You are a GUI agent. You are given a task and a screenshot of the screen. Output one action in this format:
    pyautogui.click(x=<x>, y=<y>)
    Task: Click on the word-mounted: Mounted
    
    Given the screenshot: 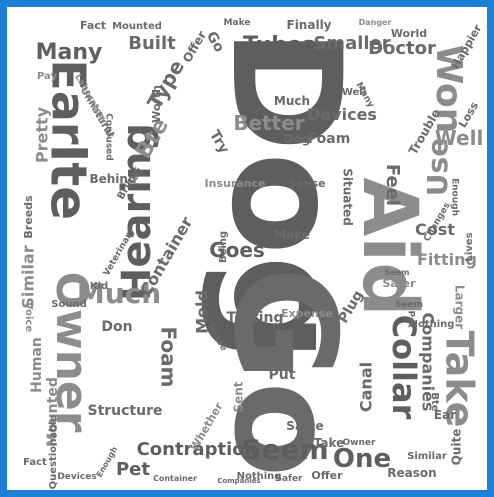 What is the action you would take?
    pyautogui.click(x=53, y=412)
    